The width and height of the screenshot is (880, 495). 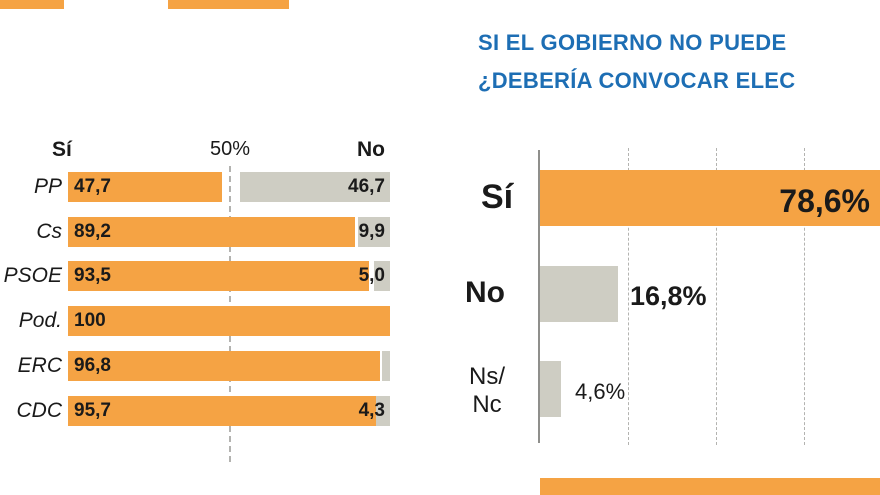 I want to click on yes-value-pod: 100, so click(x=90, y=320).